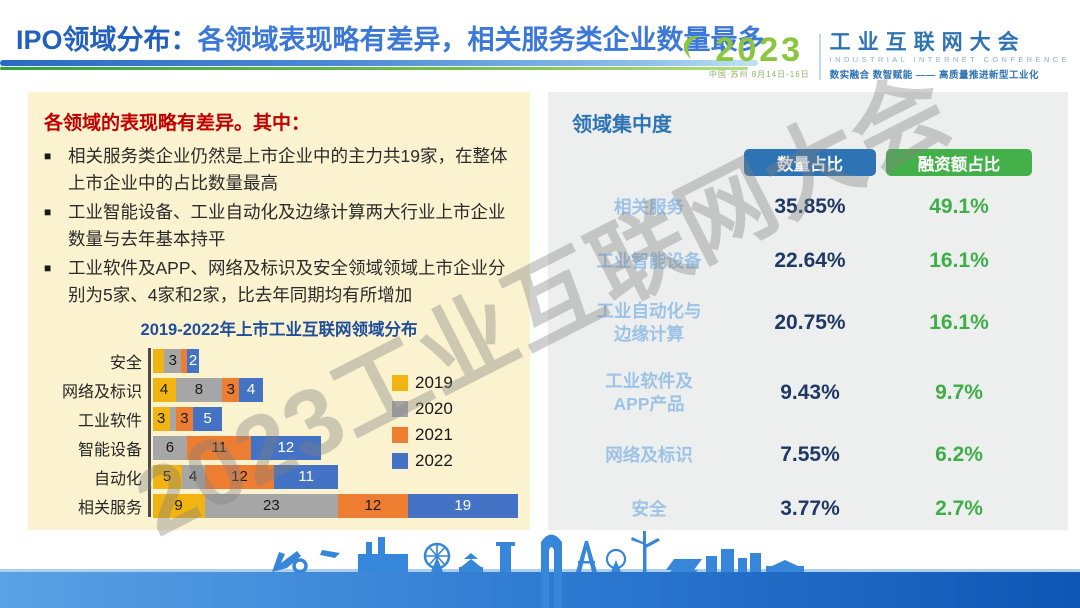 This screenshot has width=1080, height=608. Describe the element at coordinates (374, 68) in the screenshot. I see `header-divider-green` at that location.